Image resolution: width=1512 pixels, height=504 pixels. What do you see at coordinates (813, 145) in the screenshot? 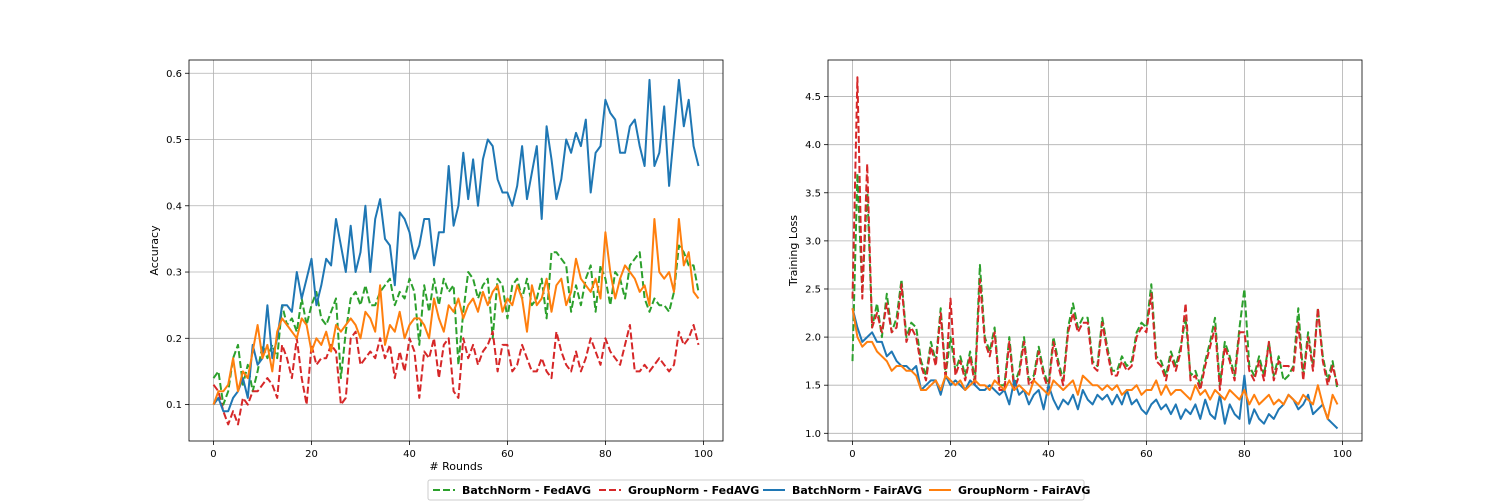
I see `y-tick-label: 4.0` at bounding box center [813, 145].